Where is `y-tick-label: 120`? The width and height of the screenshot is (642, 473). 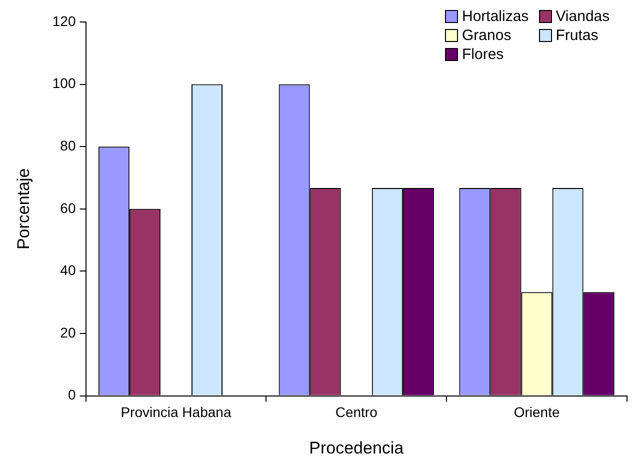
y-tick-label: 120 is located at coordinates (64, 20).